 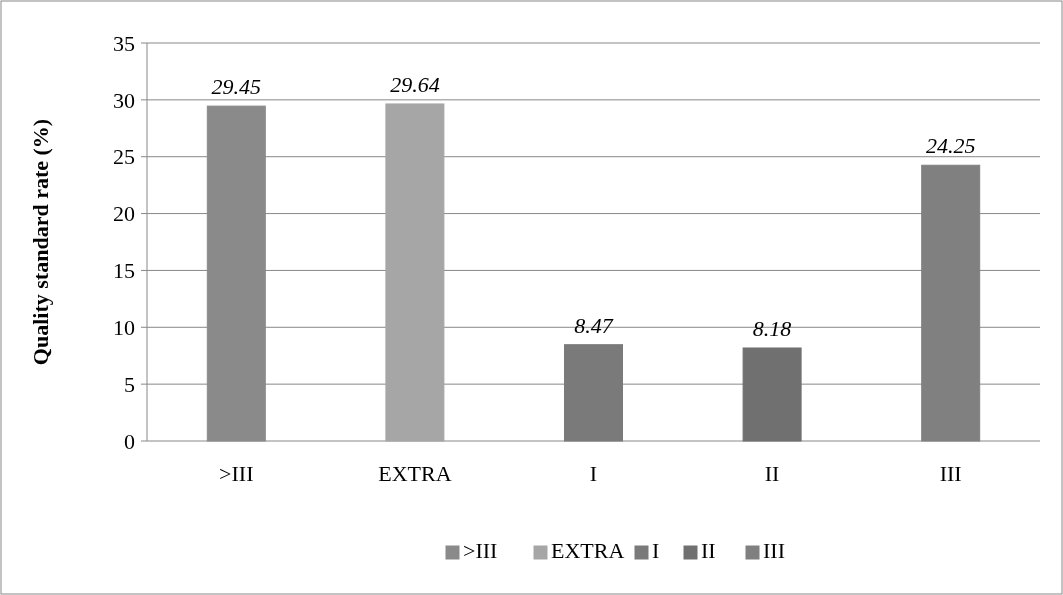 What do you see at coordinates (950, 146) in the screenshot?
I see `data-label: 24.25` at bounding box center [950, 146].